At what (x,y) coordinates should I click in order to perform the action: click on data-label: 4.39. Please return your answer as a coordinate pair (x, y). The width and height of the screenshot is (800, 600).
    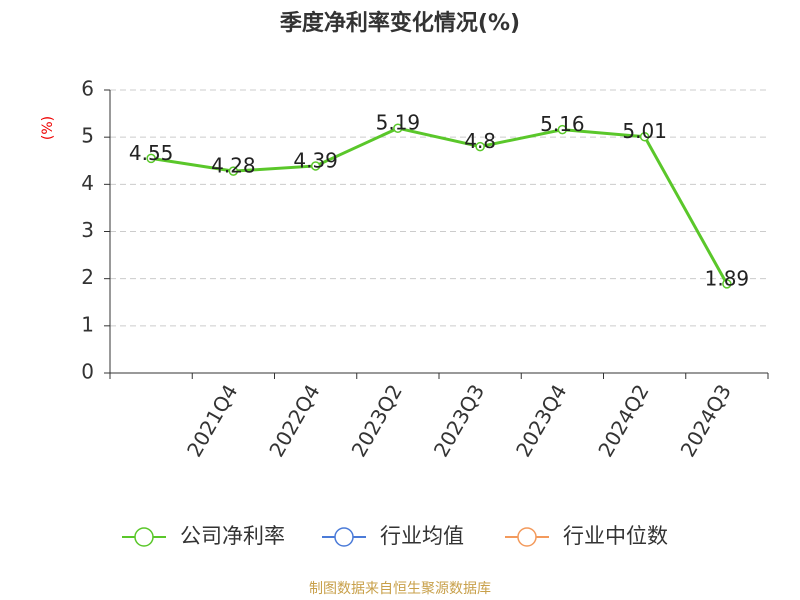
    Looking at the image, I should click on (315, 160).